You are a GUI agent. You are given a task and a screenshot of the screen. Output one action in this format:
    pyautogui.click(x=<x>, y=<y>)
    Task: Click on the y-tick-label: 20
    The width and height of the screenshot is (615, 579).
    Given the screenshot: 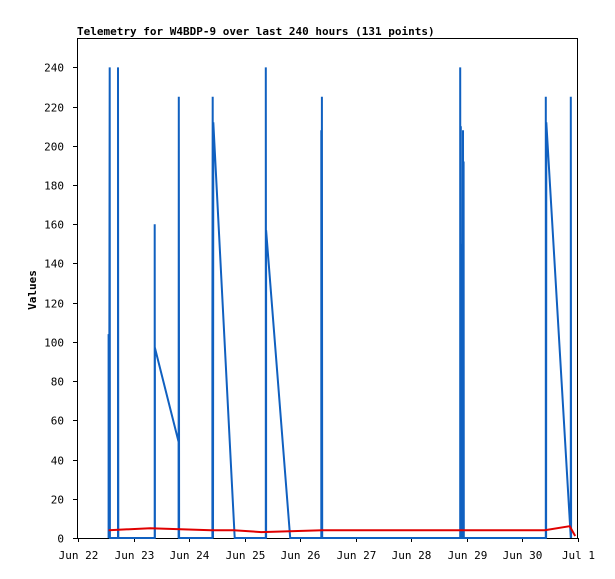 What is the action you would take?
    pyautogui.click(x=57, y=500)
    